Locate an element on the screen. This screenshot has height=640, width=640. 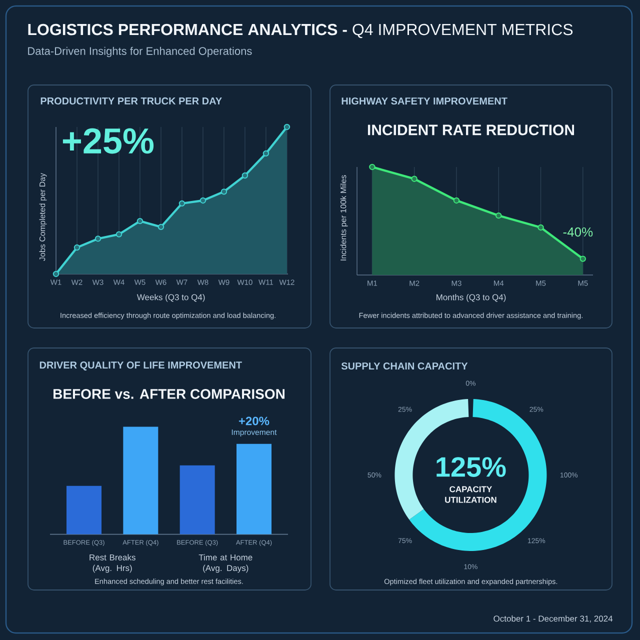
chart-title: HIGHWAY SAFETY IMPROVEMENT is located at coordinates (425, 101).